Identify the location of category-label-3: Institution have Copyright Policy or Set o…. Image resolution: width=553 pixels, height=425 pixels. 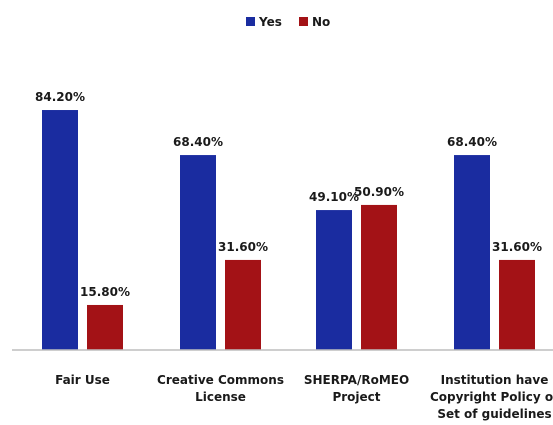
(491, 397).